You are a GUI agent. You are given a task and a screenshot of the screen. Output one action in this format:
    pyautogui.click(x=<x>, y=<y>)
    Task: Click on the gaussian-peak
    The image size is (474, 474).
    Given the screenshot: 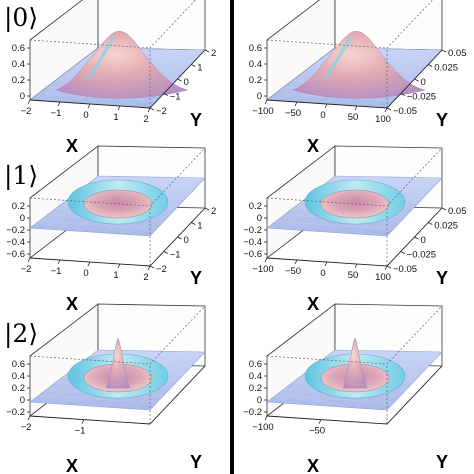 What is the action you would take?
    pyautogui.click(x=359, y=65)
    